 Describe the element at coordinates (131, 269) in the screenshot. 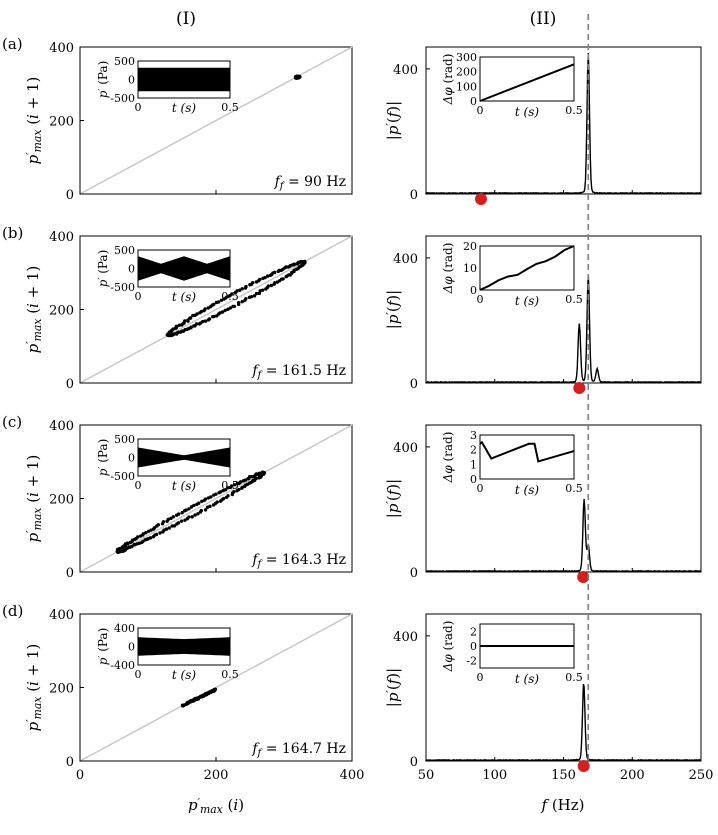

I see `inset-pressure-ytick-b-1: 0` at that location.